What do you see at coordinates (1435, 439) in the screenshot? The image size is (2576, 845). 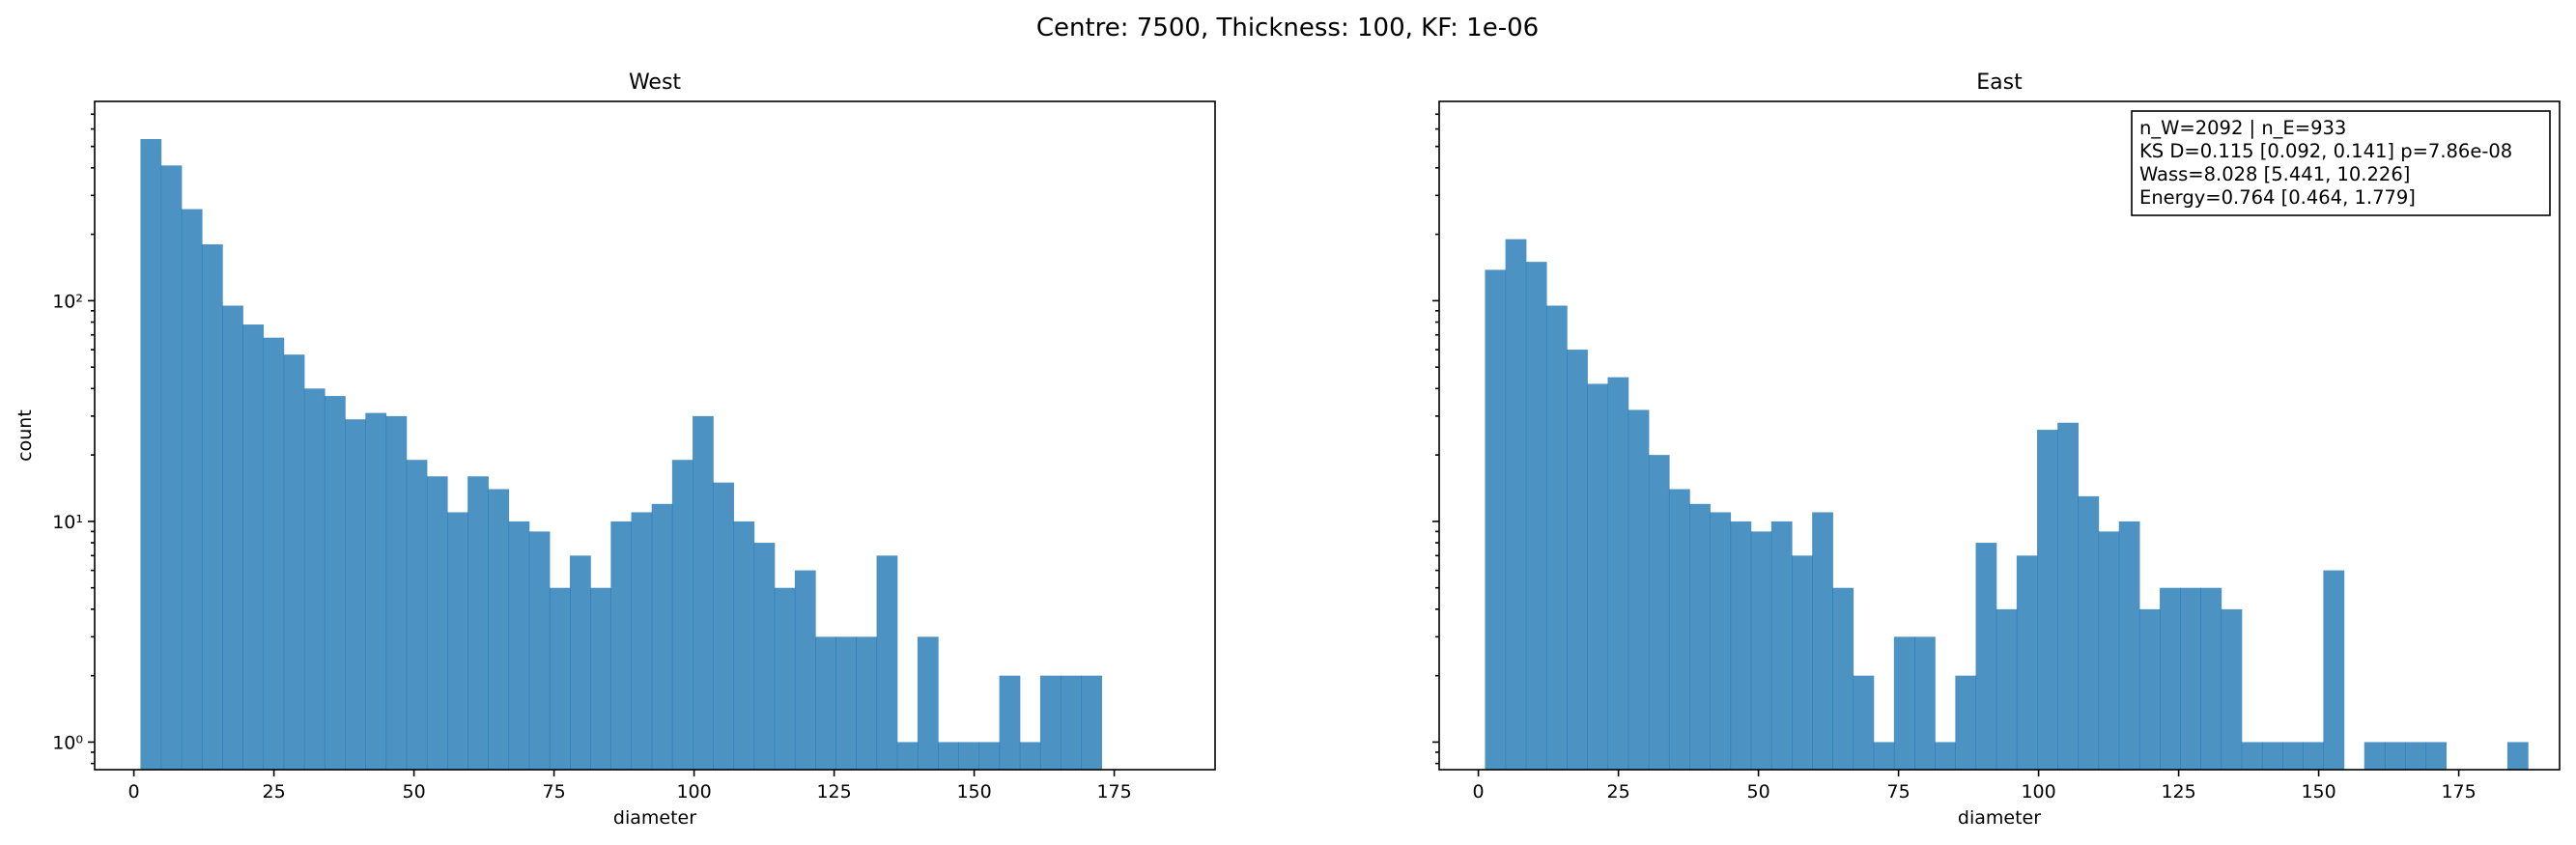 I see `east-y-ticks` at bounding box center [1435, 439].